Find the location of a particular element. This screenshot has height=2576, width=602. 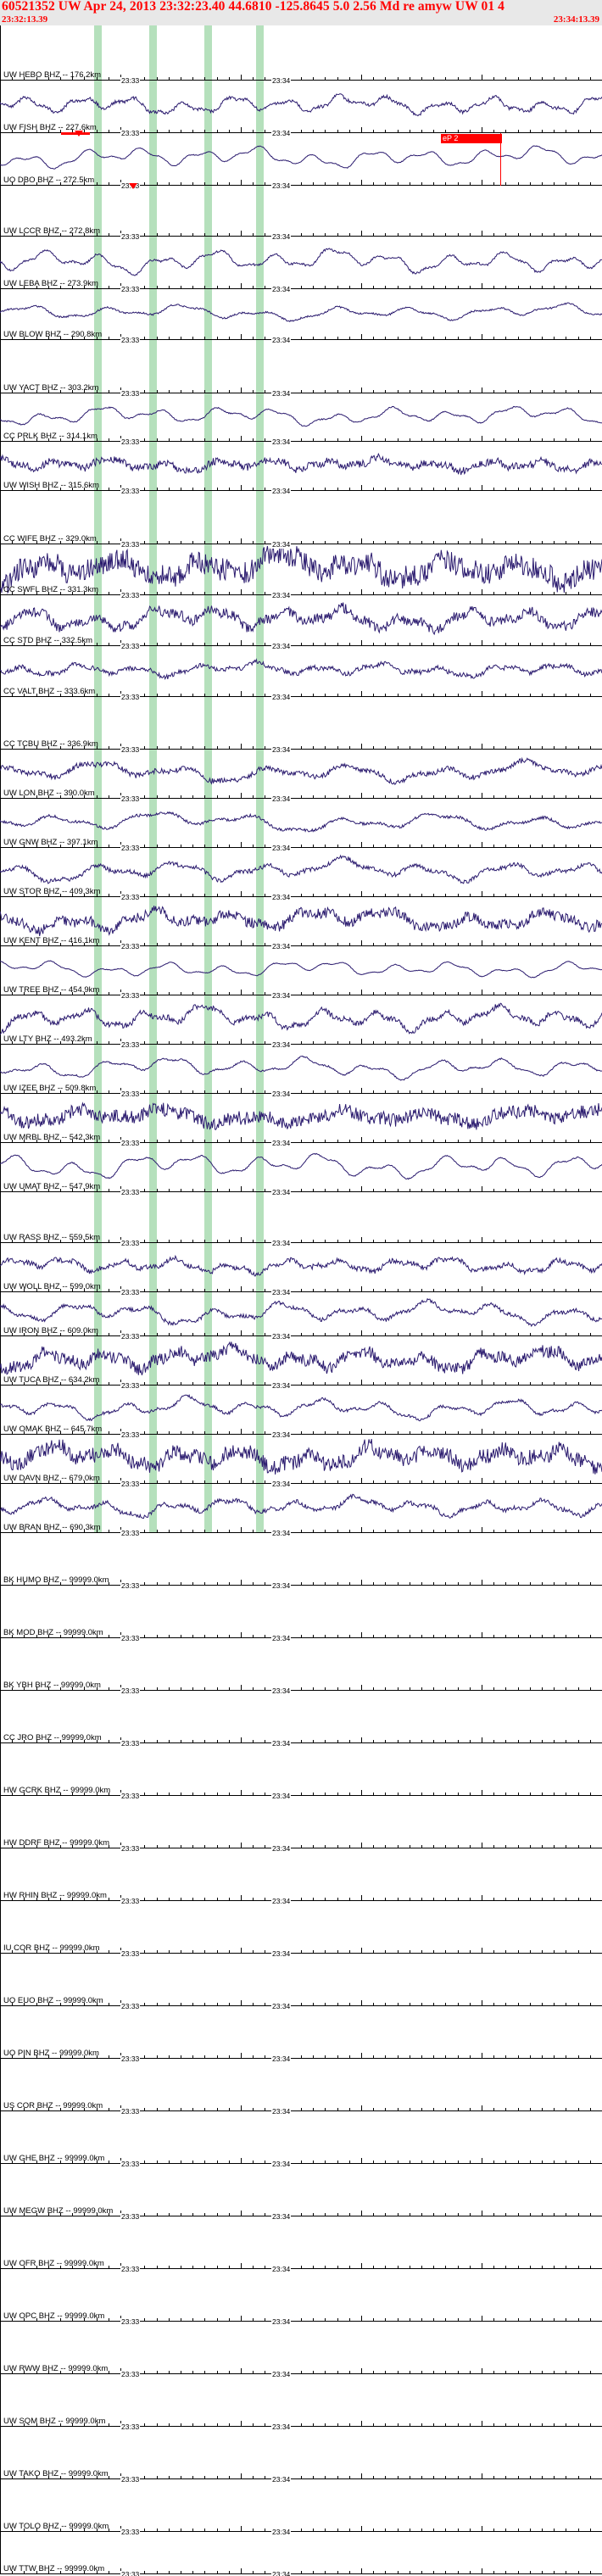

trace-row: UW IZEE BHZ -- 509.8km 23:33 23:34 is located at coordinates (301, 1071).